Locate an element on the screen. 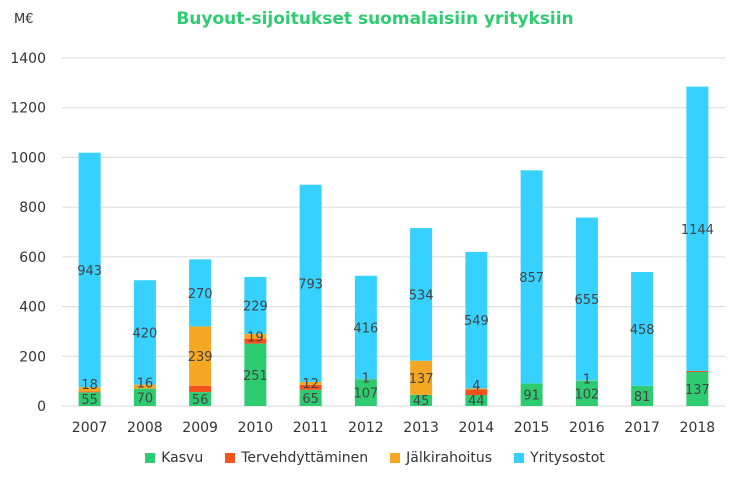 The image size is (750, 478). data-label: 857 is located at coordinates (531, 278).